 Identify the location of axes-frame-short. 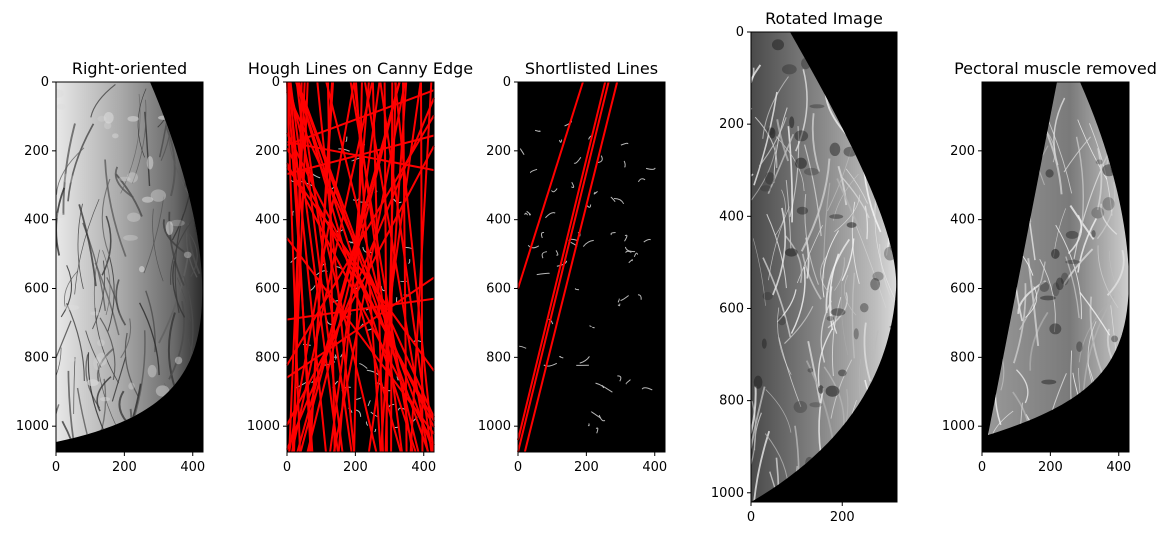
(591, 267).